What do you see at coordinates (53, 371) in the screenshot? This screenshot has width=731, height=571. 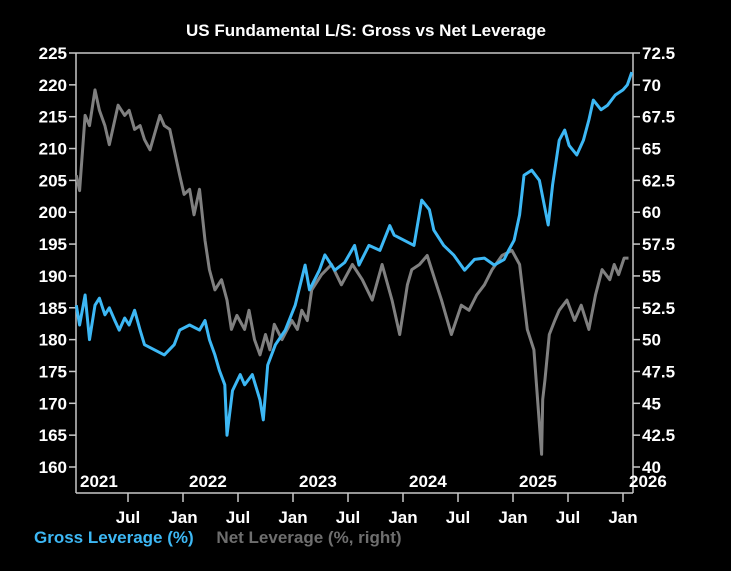 I see `left-y-tick-label: 175` at bounding box center [53, 371].